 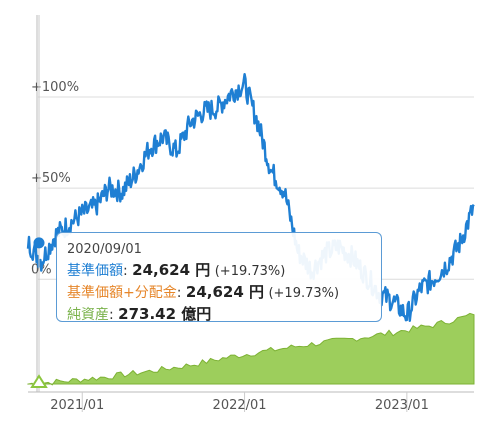 I want to click on x-tick-label: 2023/01, so click(x=402, y=405).